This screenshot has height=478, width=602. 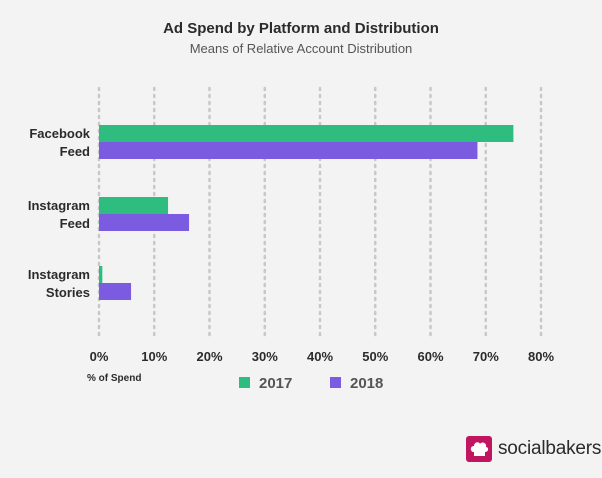 What do you see at coordinates (301, 28) in the screenshot?
I see `chart-title: Ad Spend by Platform and Distribution` at bounding box center [301, 28].